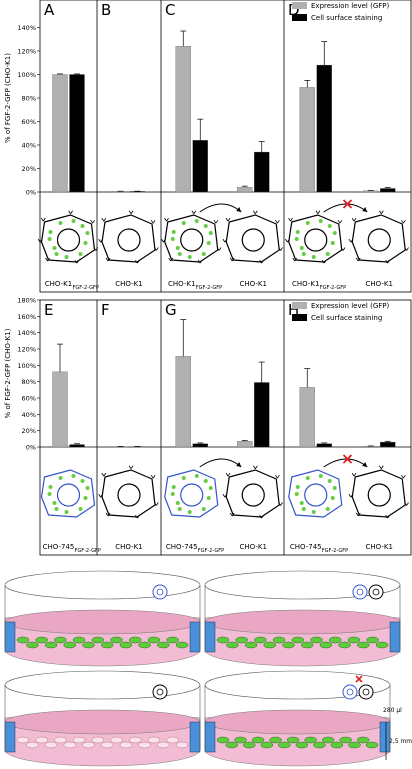  I want to click on bar, so click(307, 140).